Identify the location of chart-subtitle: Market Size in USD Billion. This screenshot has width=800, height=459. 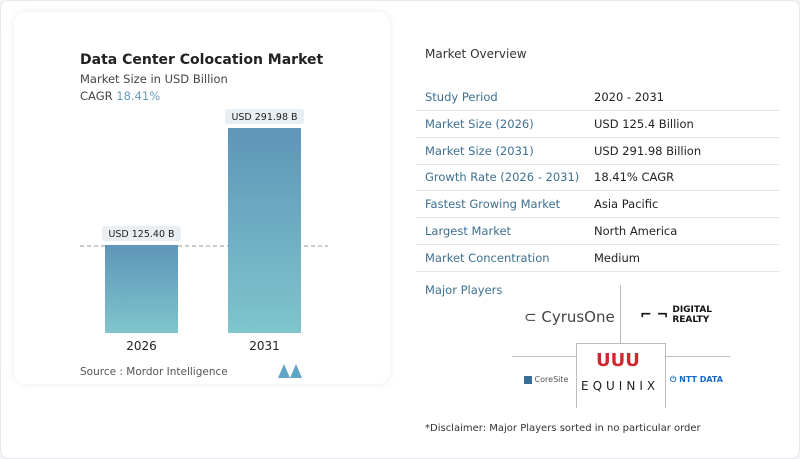
(154, 79).